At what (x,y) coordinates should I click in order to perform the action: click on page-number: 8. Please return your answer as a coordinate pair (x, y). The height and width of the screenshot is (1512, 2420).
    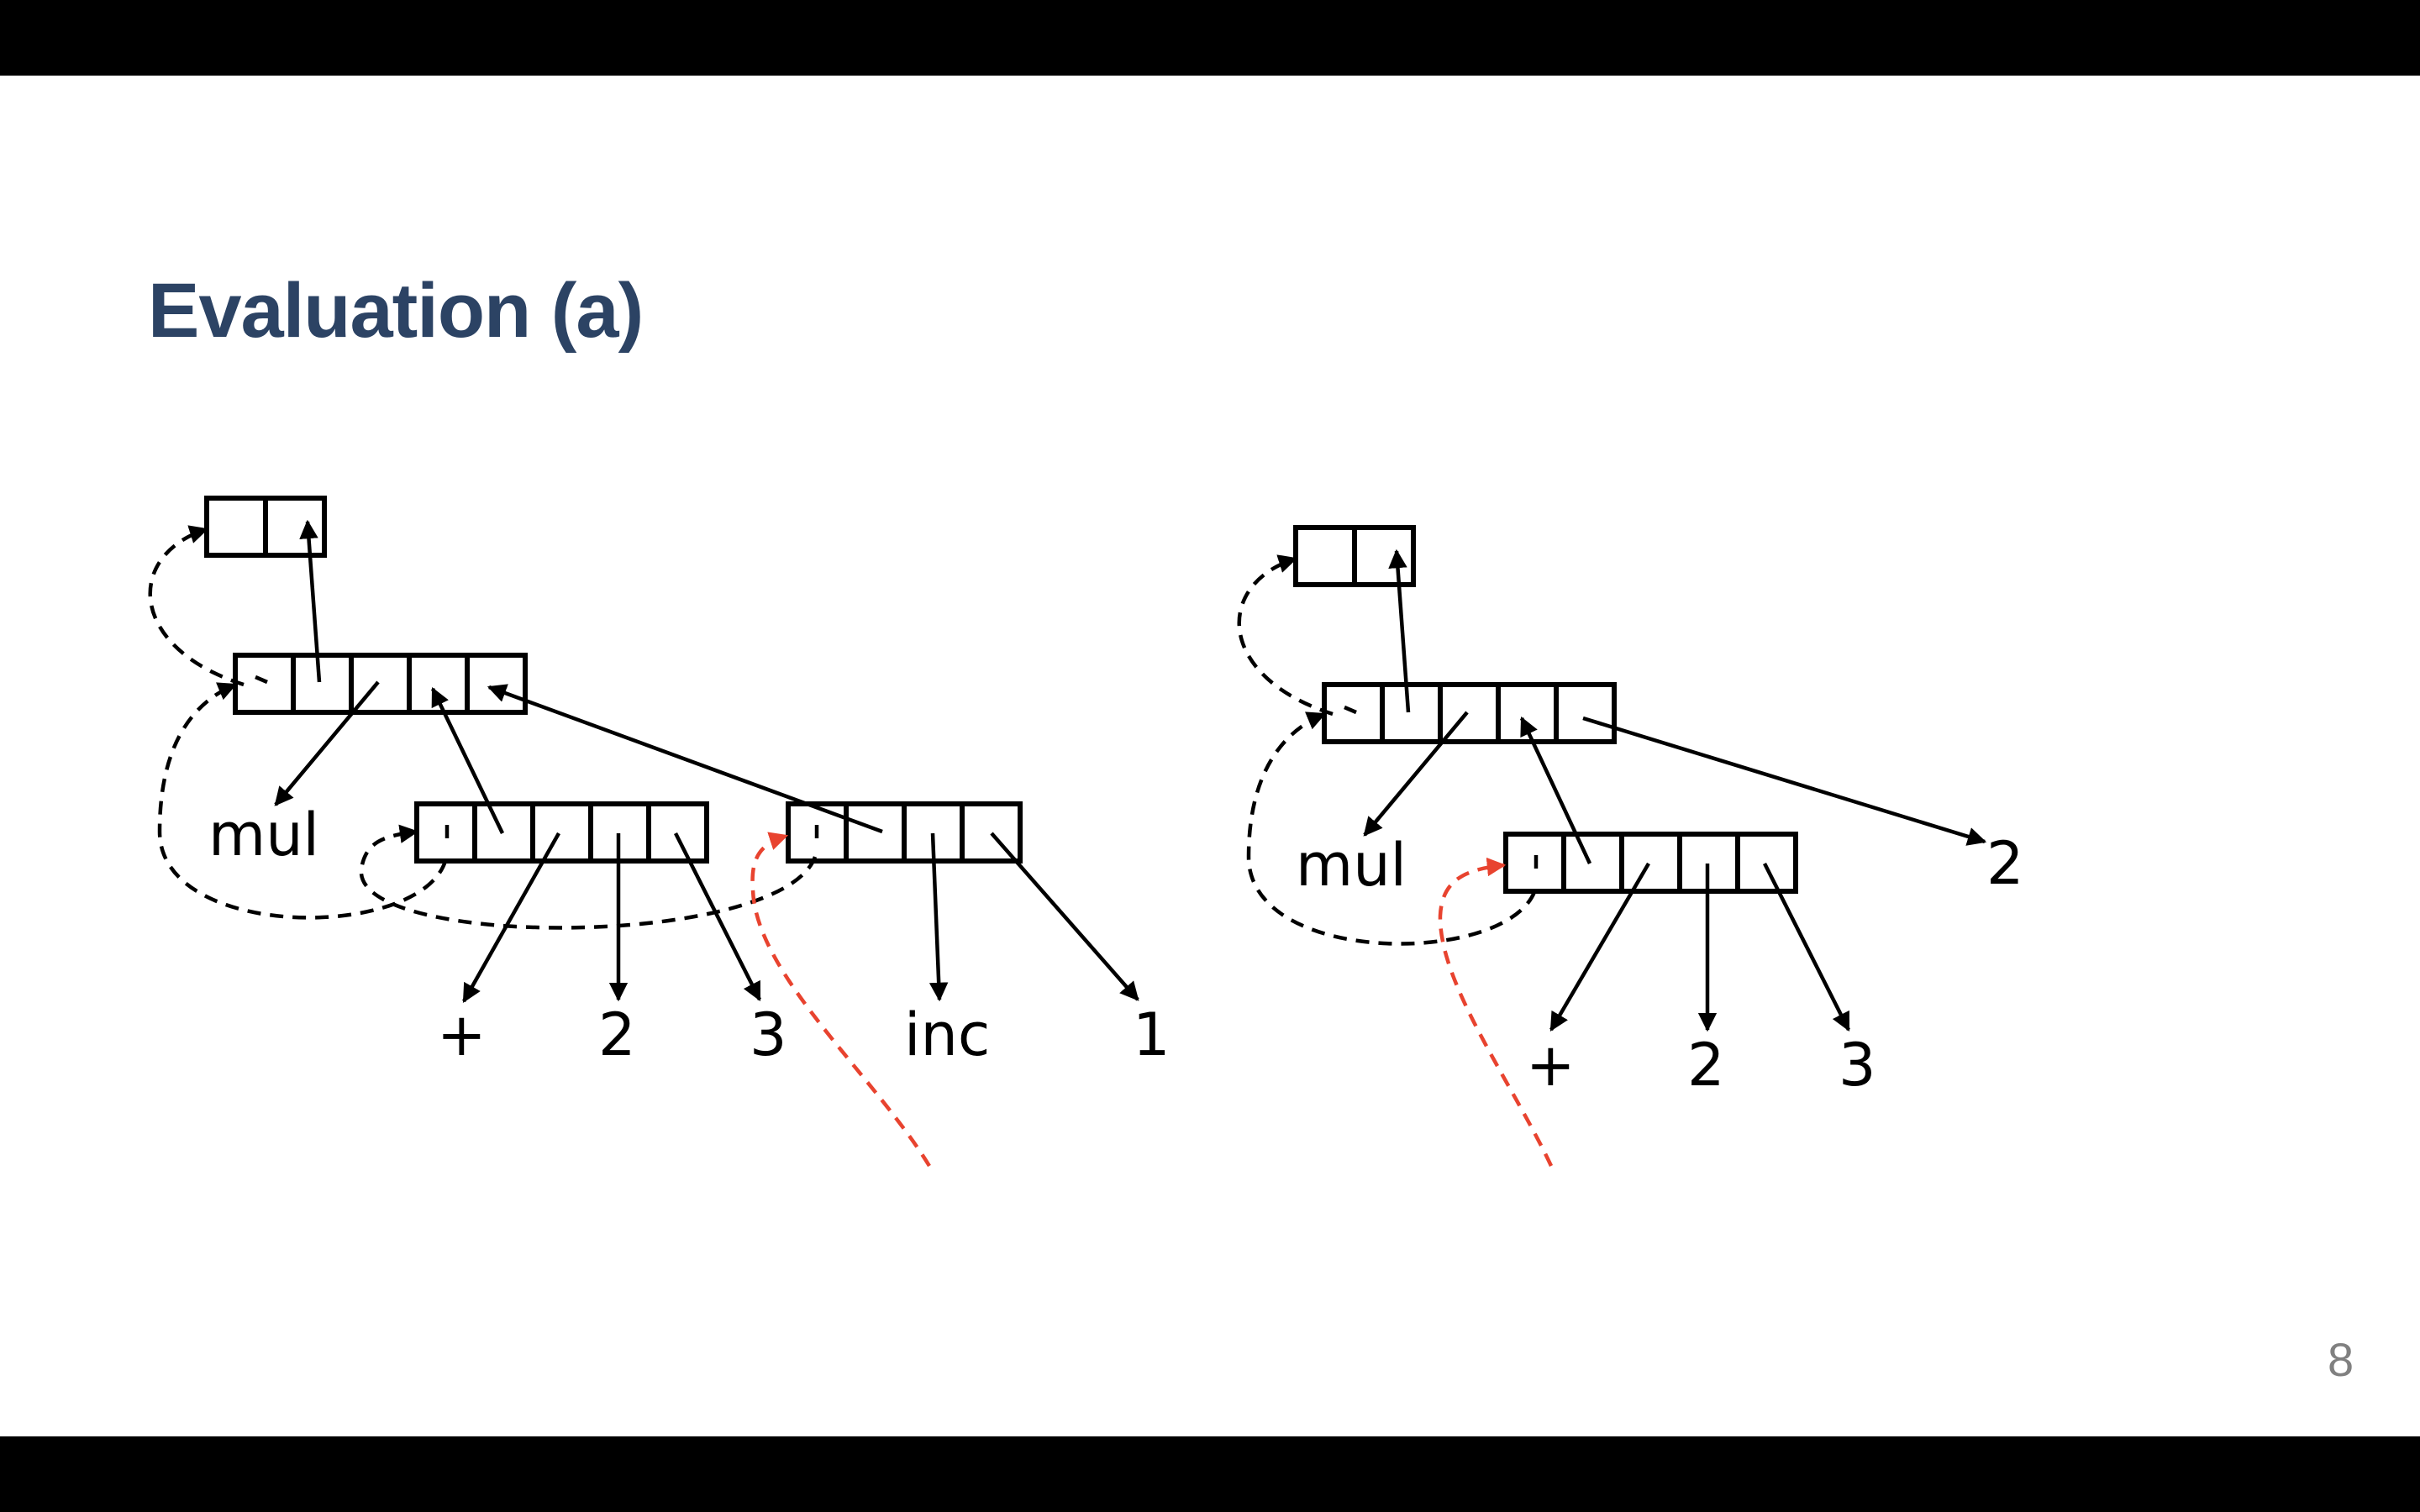
    Looking at the image, I should click on (2341, 1359).